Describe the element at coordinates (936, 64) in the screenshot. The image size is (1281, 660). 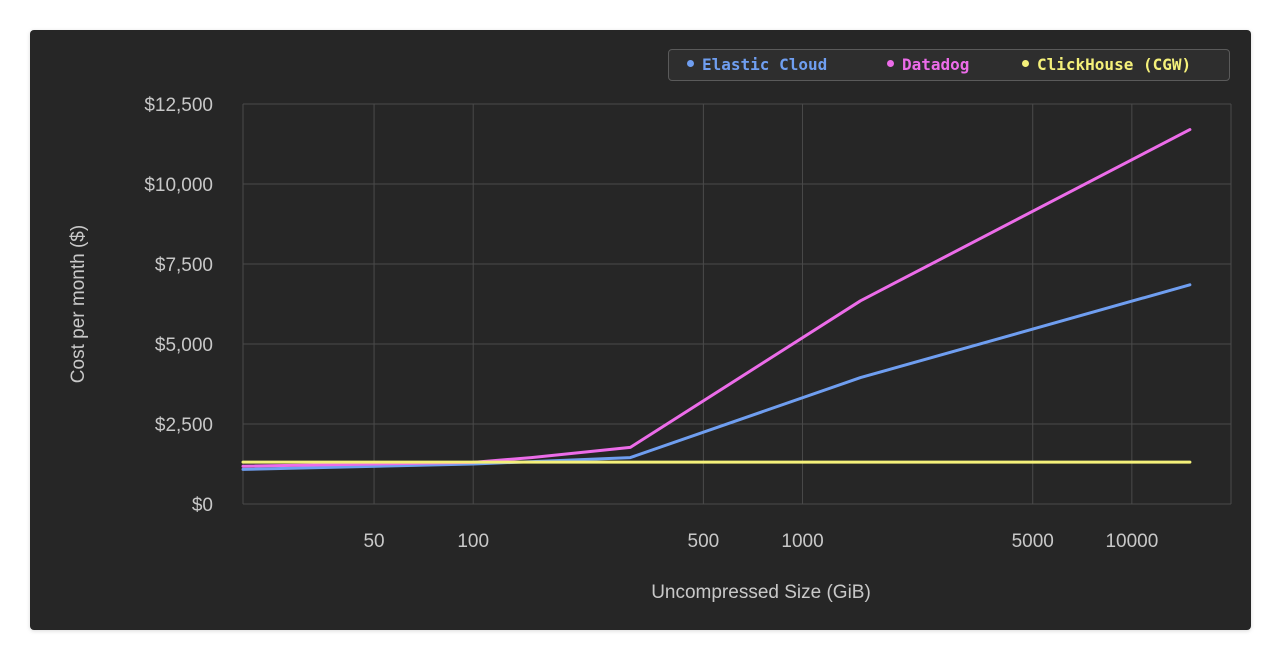
I see `legend-label: Datadog` at that location.